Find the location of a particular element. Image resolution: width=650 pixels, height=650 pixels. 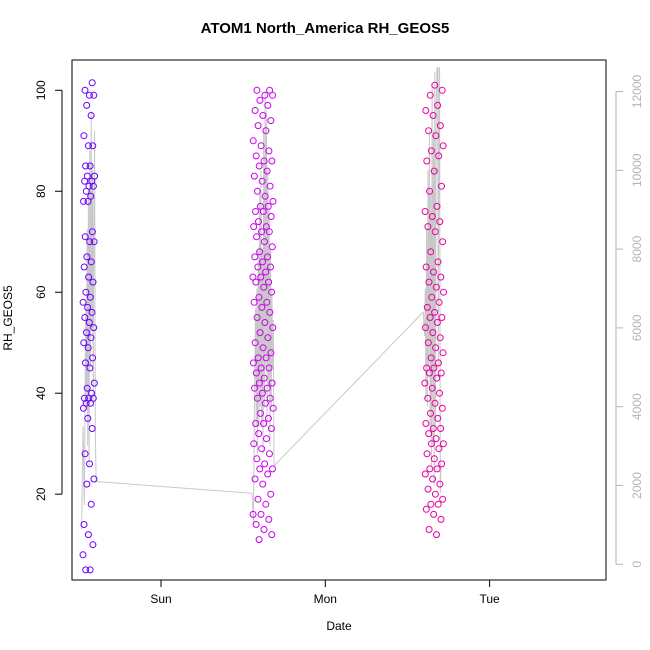

y2-tick-label: 12000 is located at coordinates (637, 92).